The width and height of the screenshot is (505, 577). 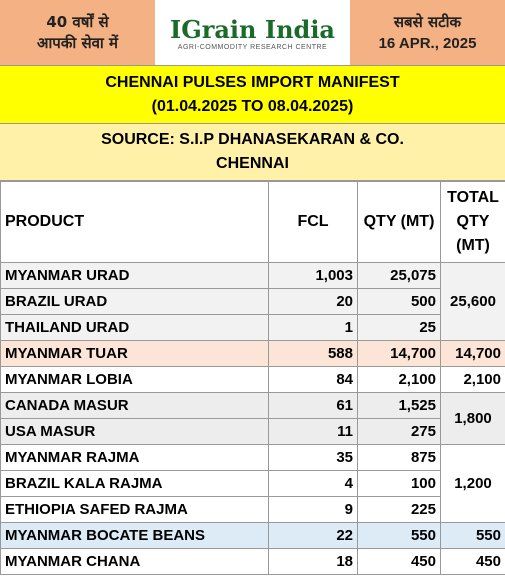 I want to click on header-left: 40 वर्षों से आपकी सेवा में, so click(x=77, y=32).